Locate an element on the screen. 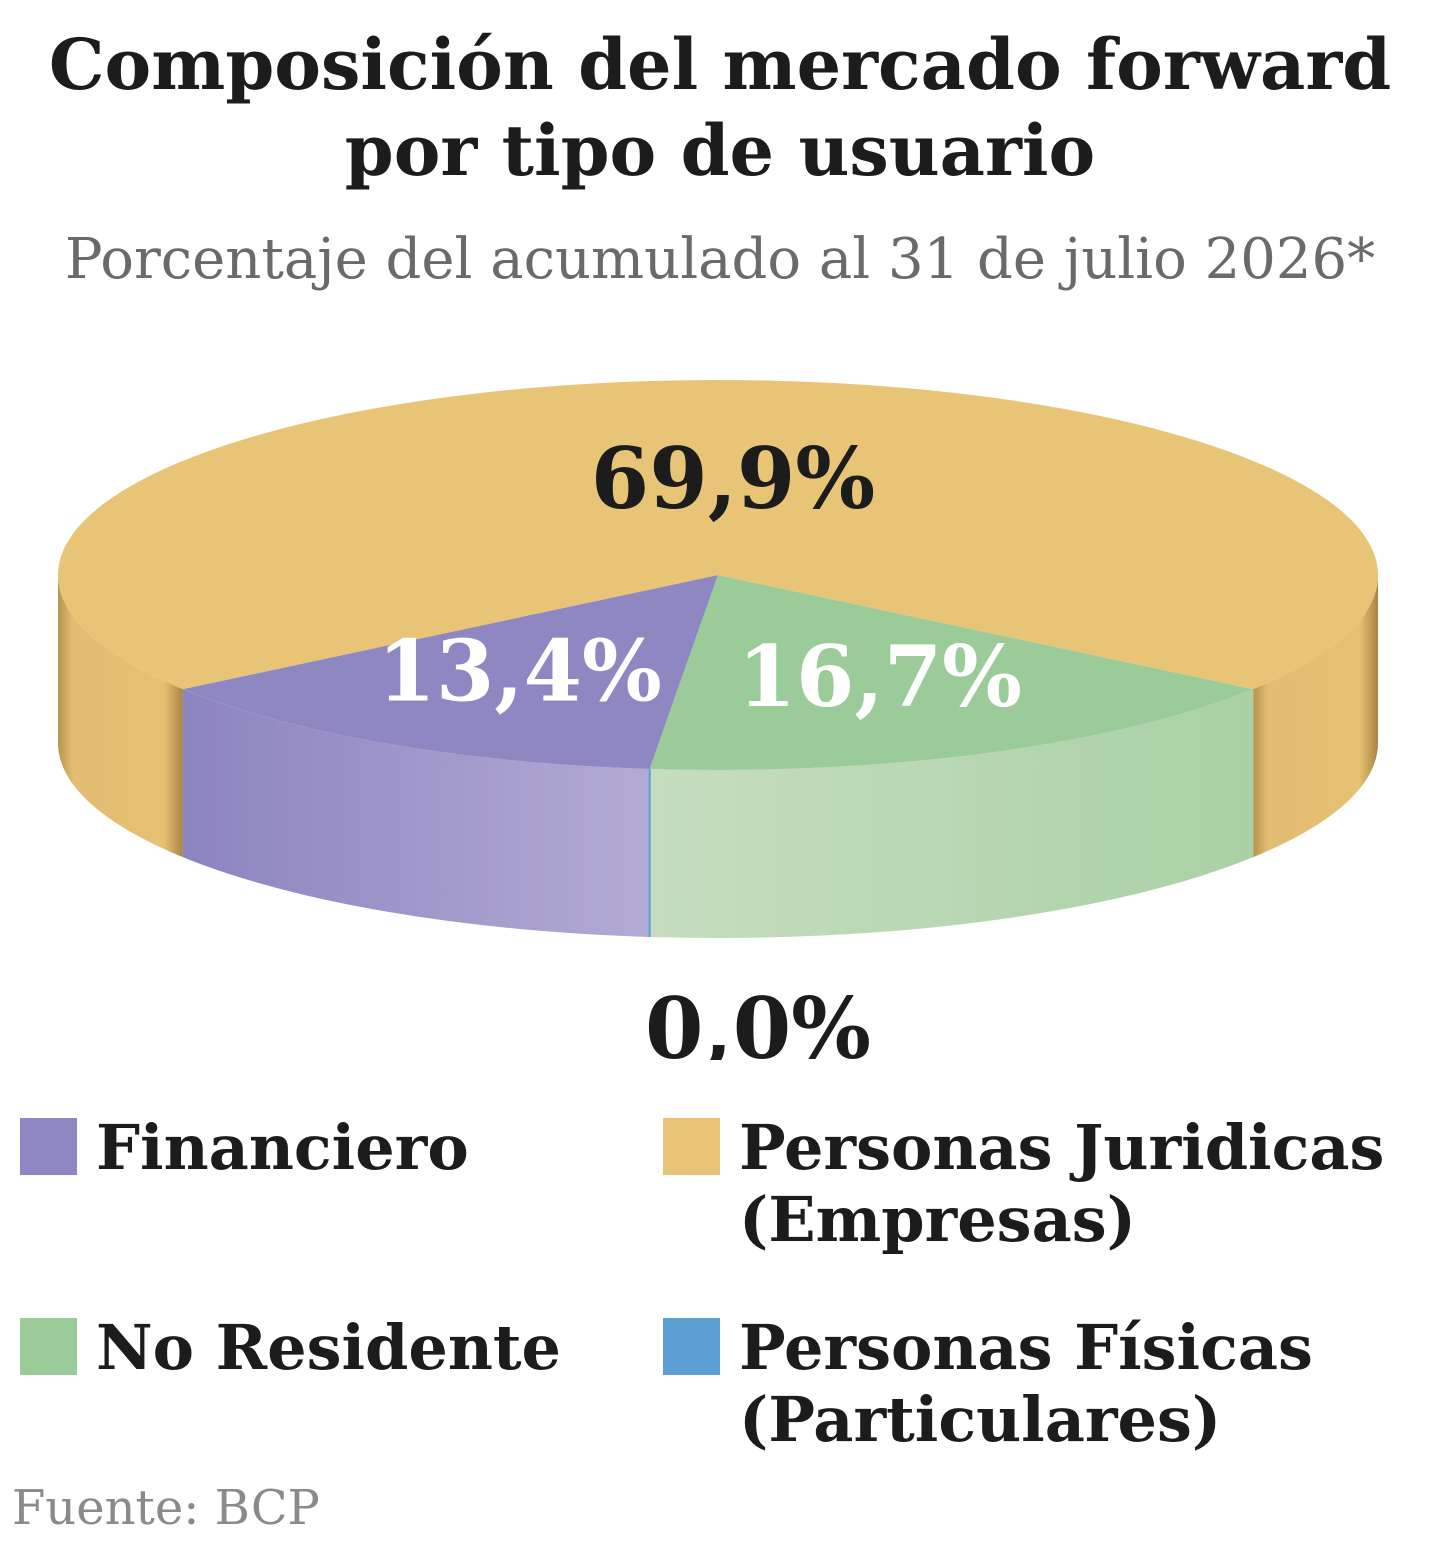 The image size is (1440, 1551). data-label-personas-fisicas-particulares: 0,0% is located at coordinates (758, 1019).